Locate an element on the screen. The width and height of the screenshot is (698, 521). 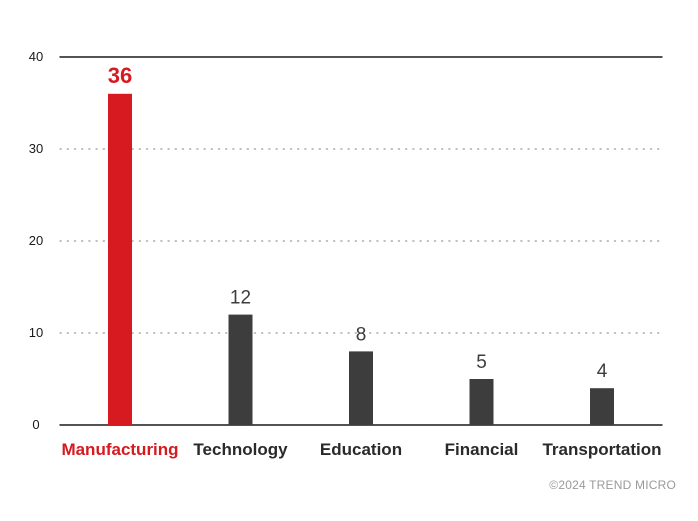
value-label-financial: 5 is located at coordinates (481, 362).